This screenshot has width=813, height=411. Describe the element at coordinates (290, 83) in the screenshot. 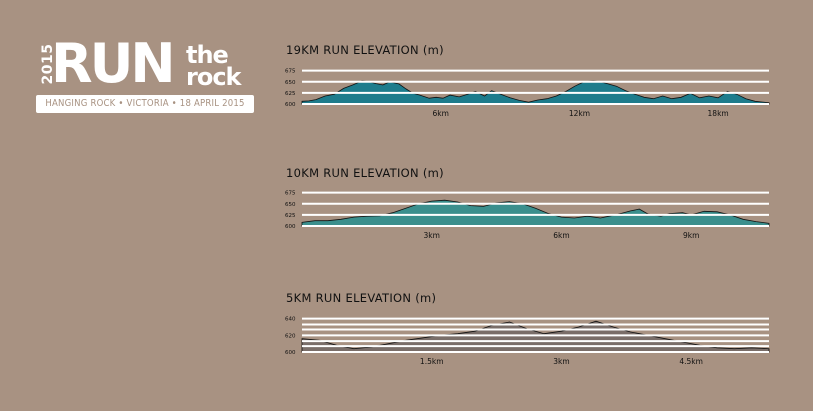

I see `y-tick-label-19km-2: 650` at that location.